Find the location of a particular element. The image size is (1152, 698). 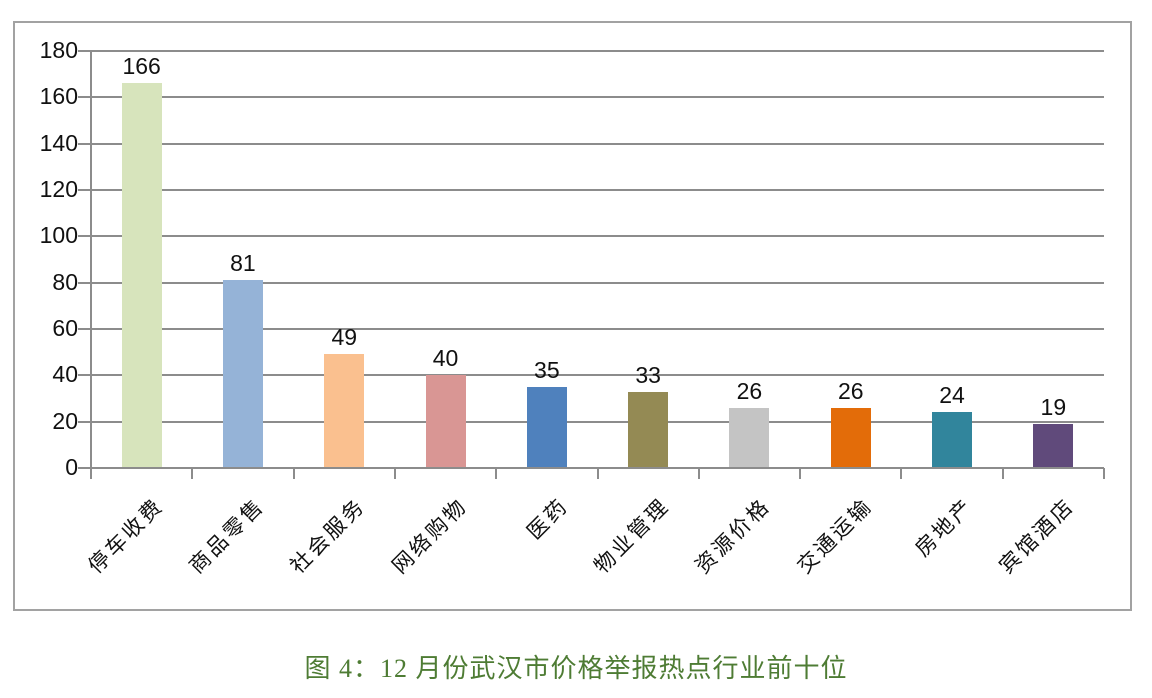

bar-value-label: 166 is located at coordinates (141, 66).